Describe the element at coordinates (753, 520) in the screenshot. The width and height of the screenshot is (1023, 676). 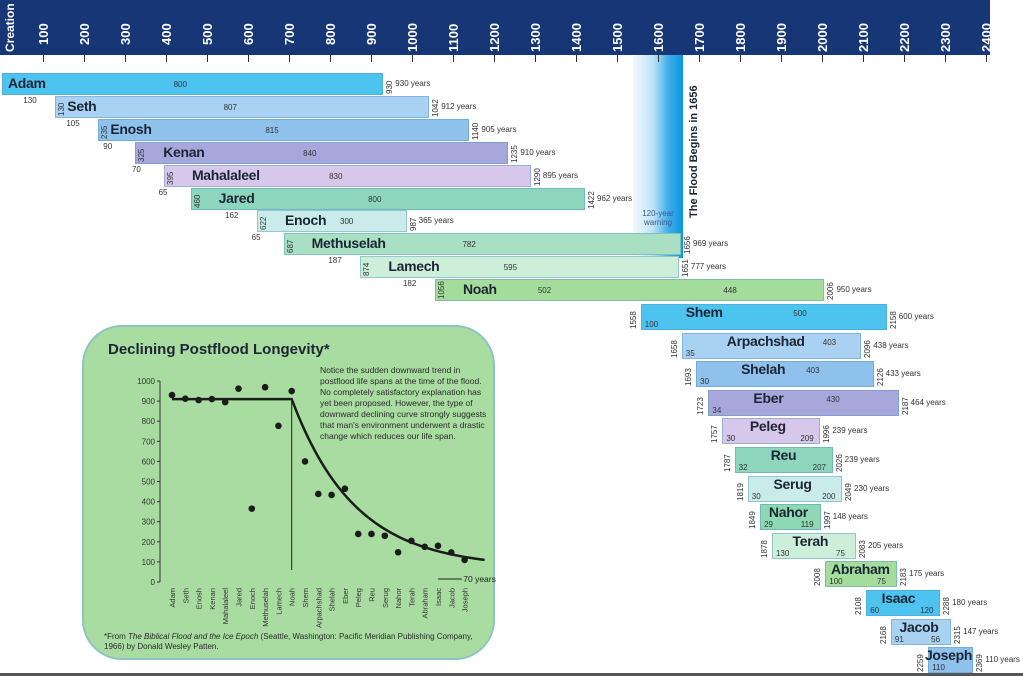
I see `birth-year: 1849` at that location.